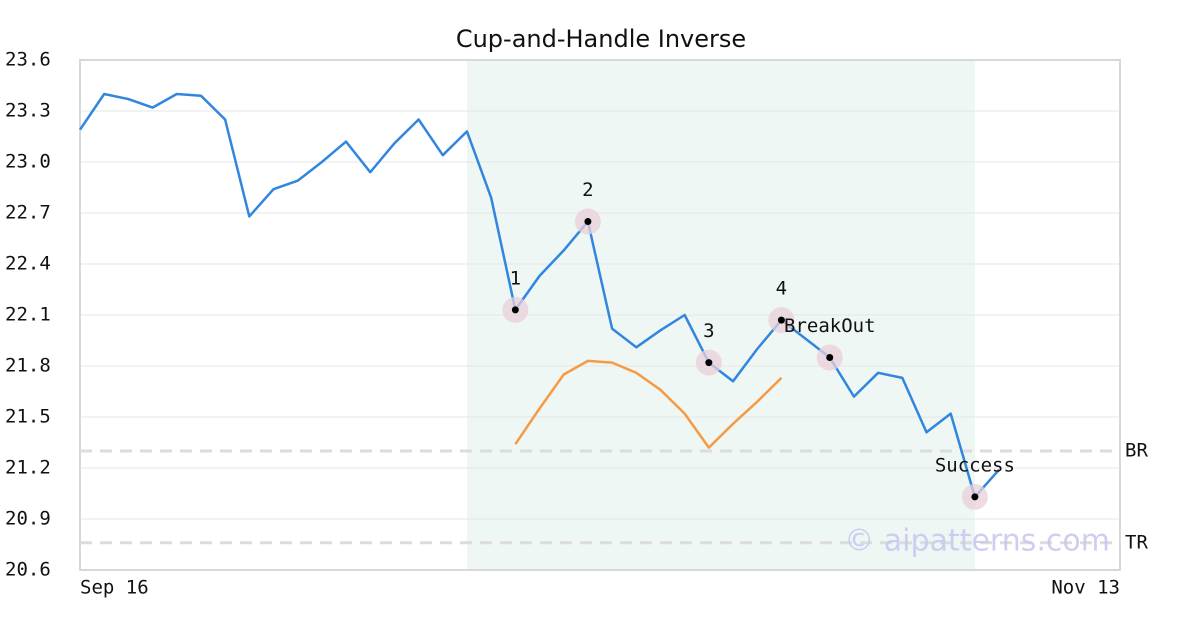  I want to click on x-tick-label: Nov 13, so click(1085, 588).